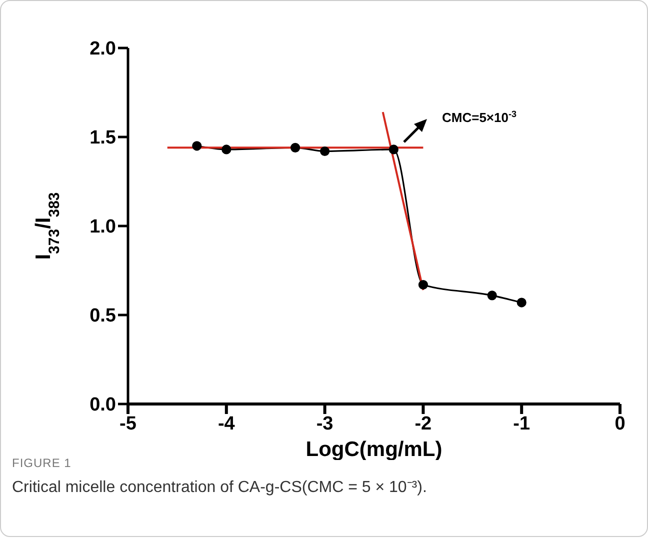 This screenshot has height=556, width=648. What do you see at coordinates (103, 227) in the screenshot?
I see `y-tick-label: 1.0` at bounding box center [103, 227].